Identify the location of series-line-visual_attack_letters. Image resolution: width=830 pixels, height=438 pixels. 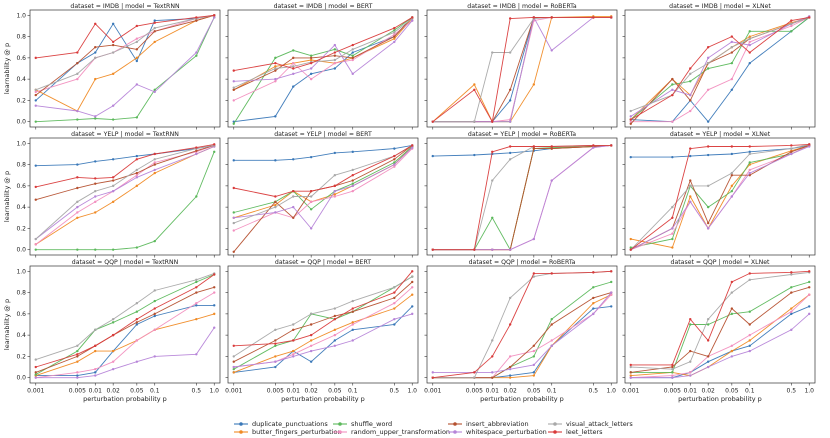
(323, 53).